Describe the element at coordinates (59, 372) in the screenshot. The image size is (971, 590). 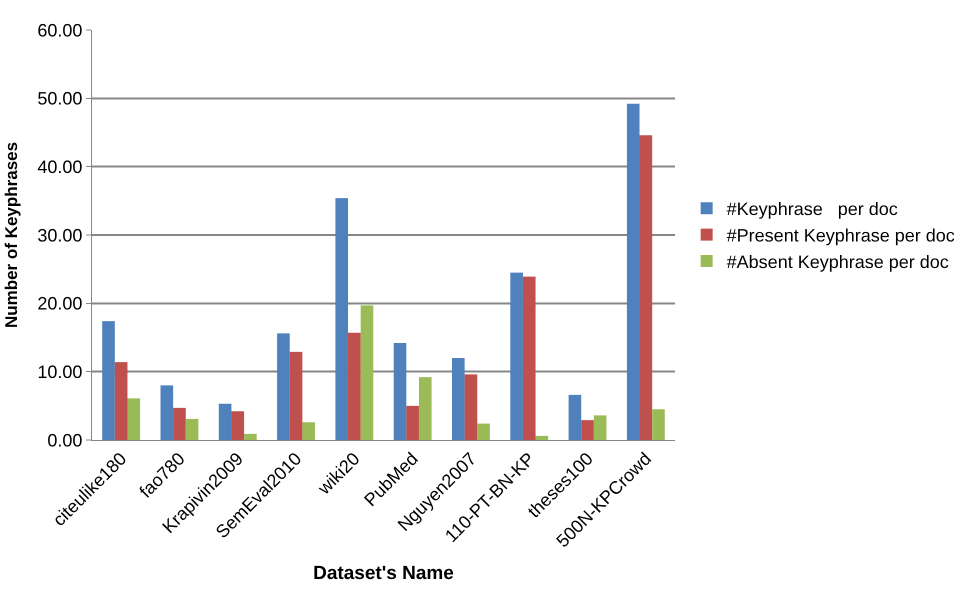
I see `y-tick-label: 10.00` at that location.